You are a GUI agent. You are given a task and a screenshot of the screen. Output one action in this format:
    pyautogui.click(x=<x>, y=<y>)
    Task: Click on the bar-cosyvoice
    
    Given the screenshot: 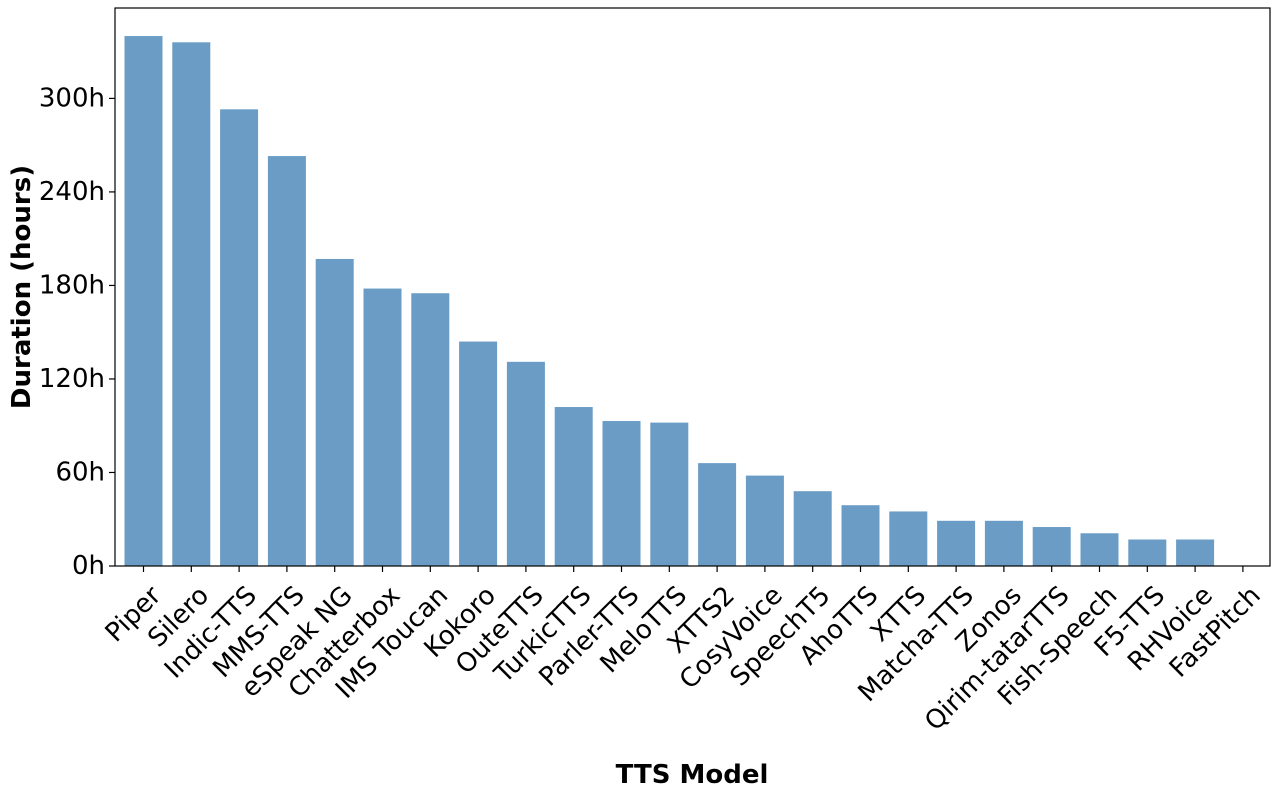 What is the action you would take?
    pyautogui.click(x=764, y=520)
    